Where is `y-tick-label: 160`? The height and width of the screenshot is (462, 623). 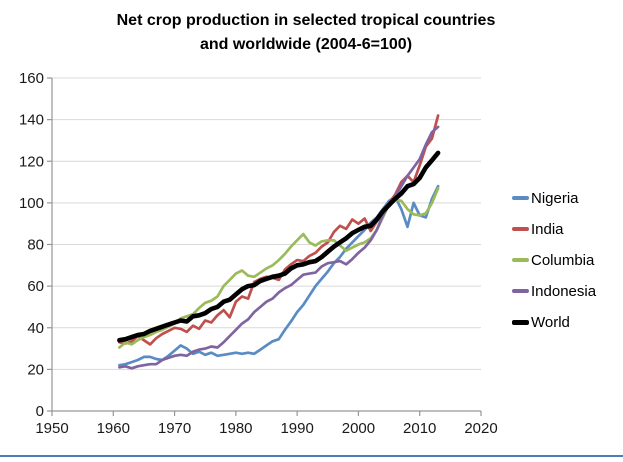
y-tick-label: 160 is located at coordinates (31, 78).